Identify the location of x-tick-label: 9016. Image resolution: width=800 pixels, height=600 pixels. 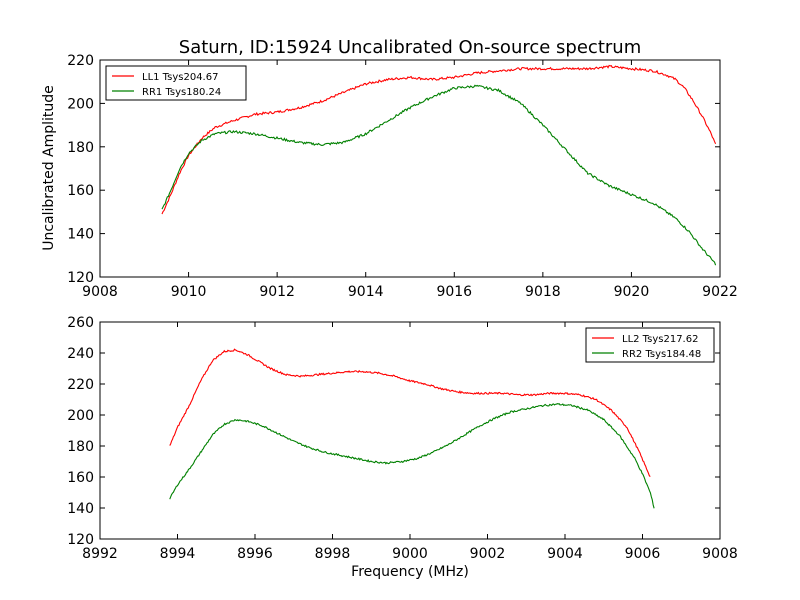
(454, 292).